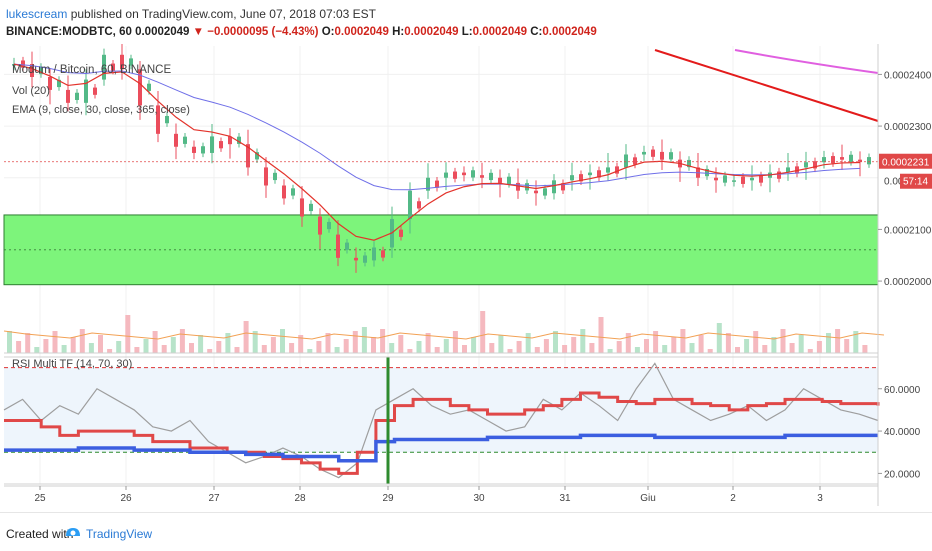 This screenshot has width=932, height=551. I want to click on countdown-value: 57:14, so click(915, 182).